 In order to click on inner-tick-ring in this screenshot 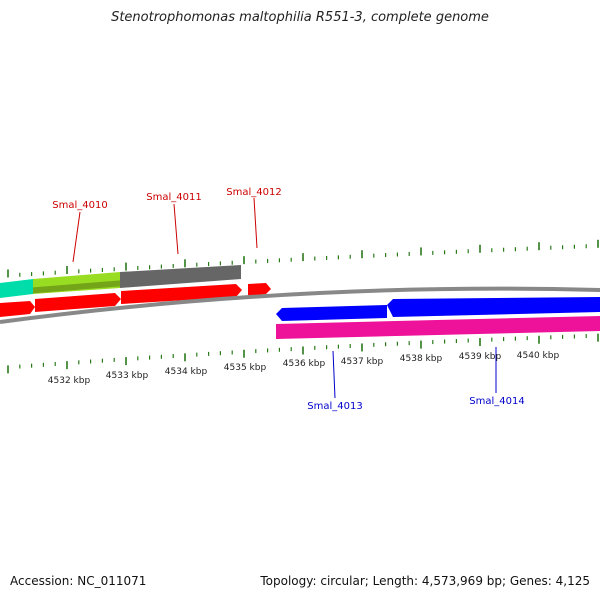, I will do `click(303, 353)`.